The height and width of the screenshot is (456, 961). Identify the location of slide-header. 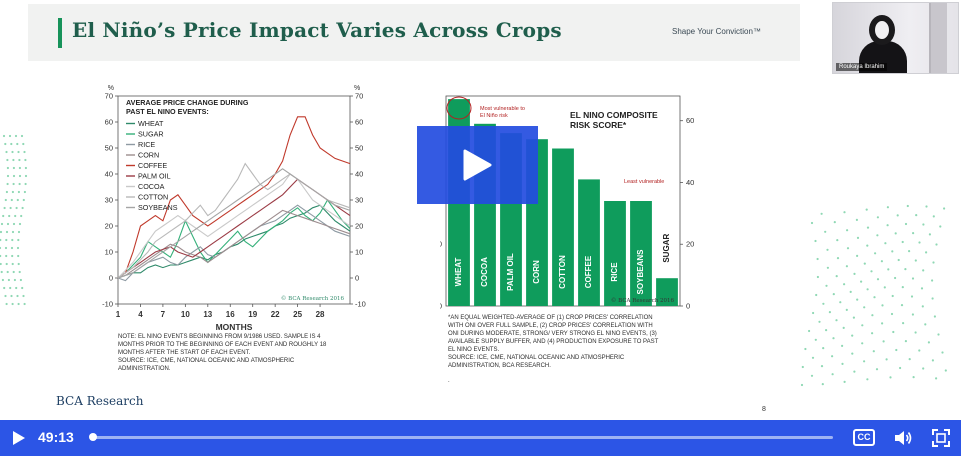
(414, 32).